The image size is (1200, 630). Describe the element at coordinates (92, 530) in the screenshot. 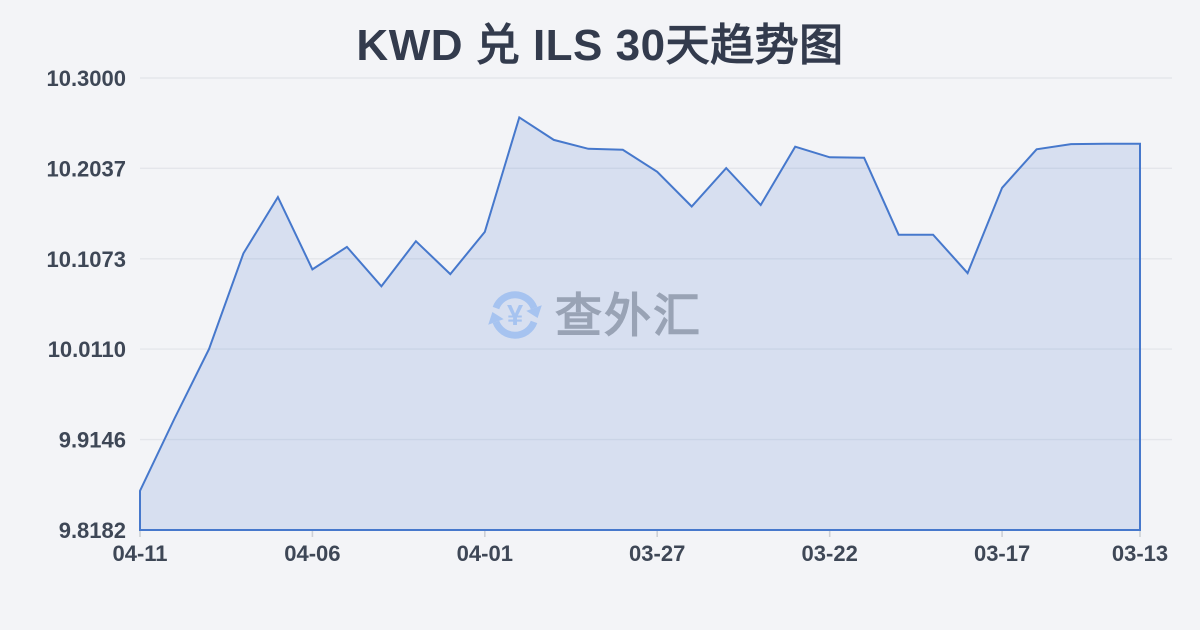

I see `y-axis-label: 9.8182` at that location.